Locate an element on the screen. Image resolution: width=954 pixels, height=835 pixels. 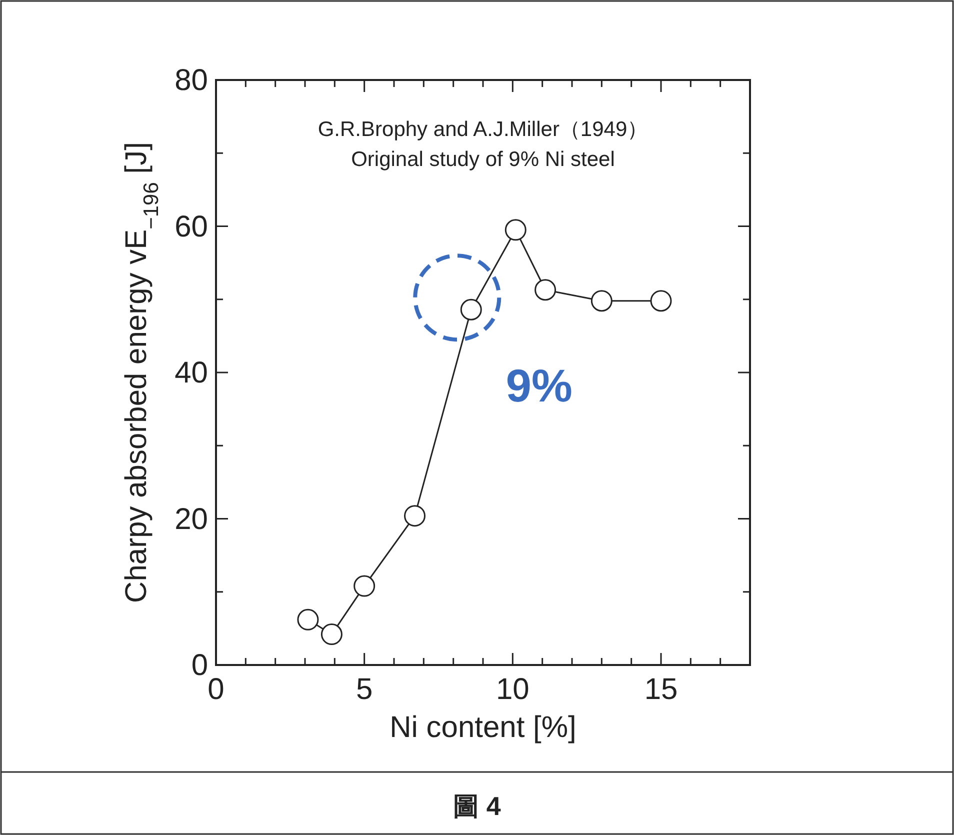
x-tick-label: 15 is located at coordinates (661, 689).